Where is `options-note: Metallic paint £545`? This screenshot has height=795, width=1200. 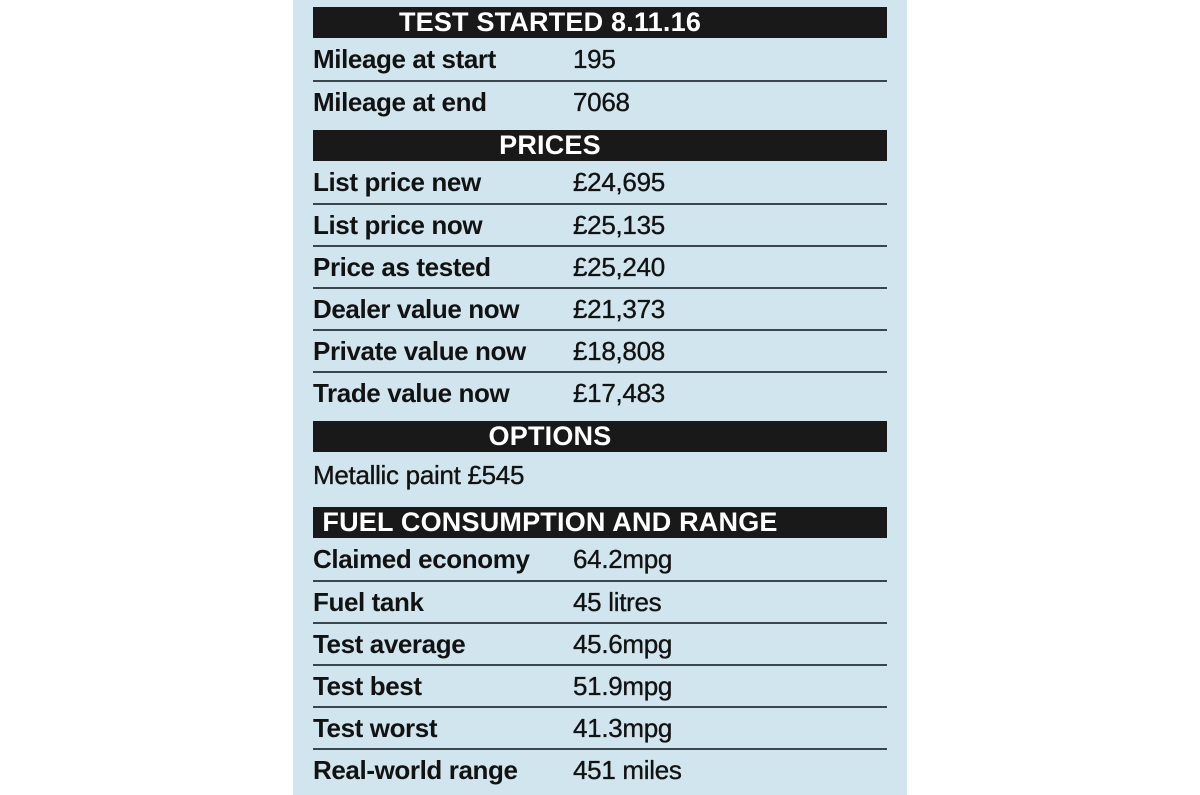
options-note: Metallic paint £545 is located at coordinates (419, 475).